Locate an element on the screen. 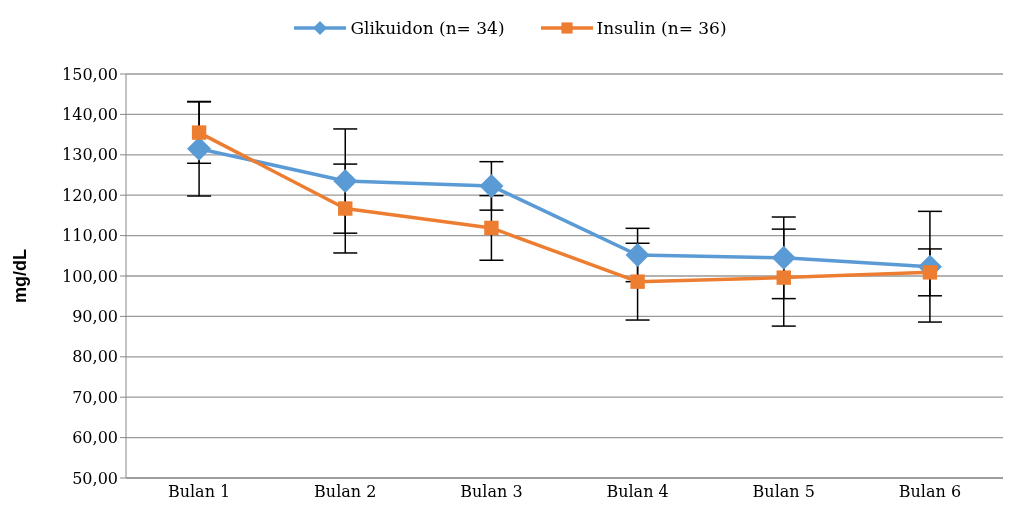 The height and width of the screenshot is (522, 1019). y-tick-label: 120,00 is located at coordinates (90, 195).